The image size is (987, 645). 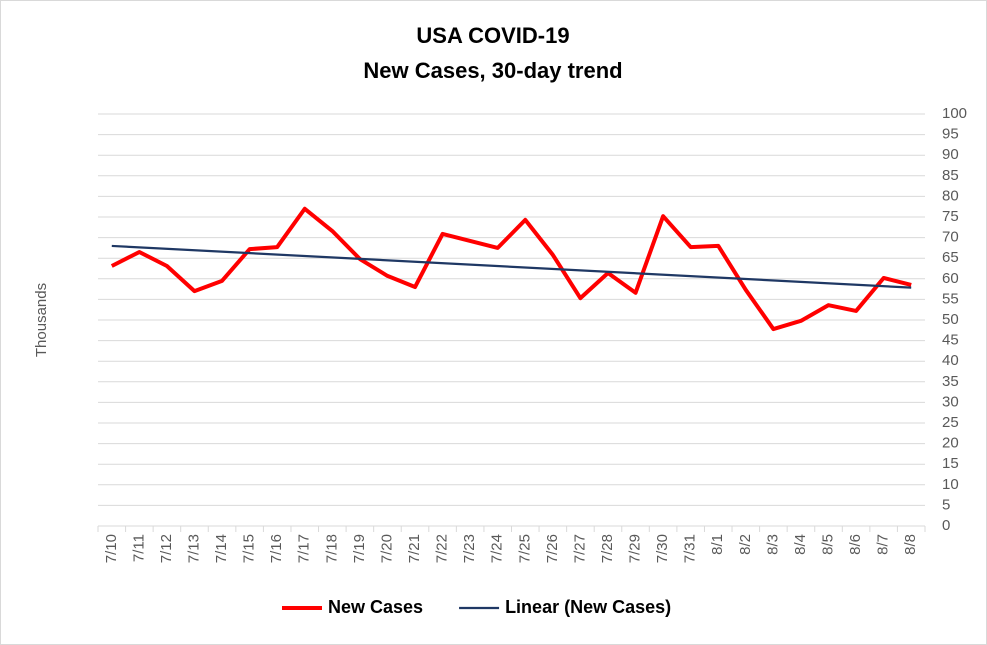 I want to click on trendline, so click(x=511, y=266).